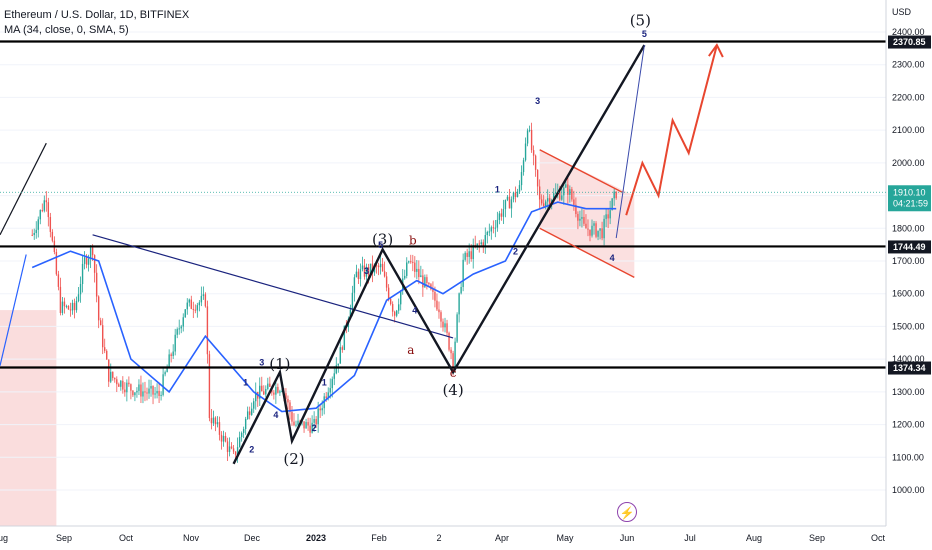 This screenshot has width=932, height=550. Describe the element at coordinates (908, 457) in the screenshot. I see `y-tick-label: 1100.00` at that location.